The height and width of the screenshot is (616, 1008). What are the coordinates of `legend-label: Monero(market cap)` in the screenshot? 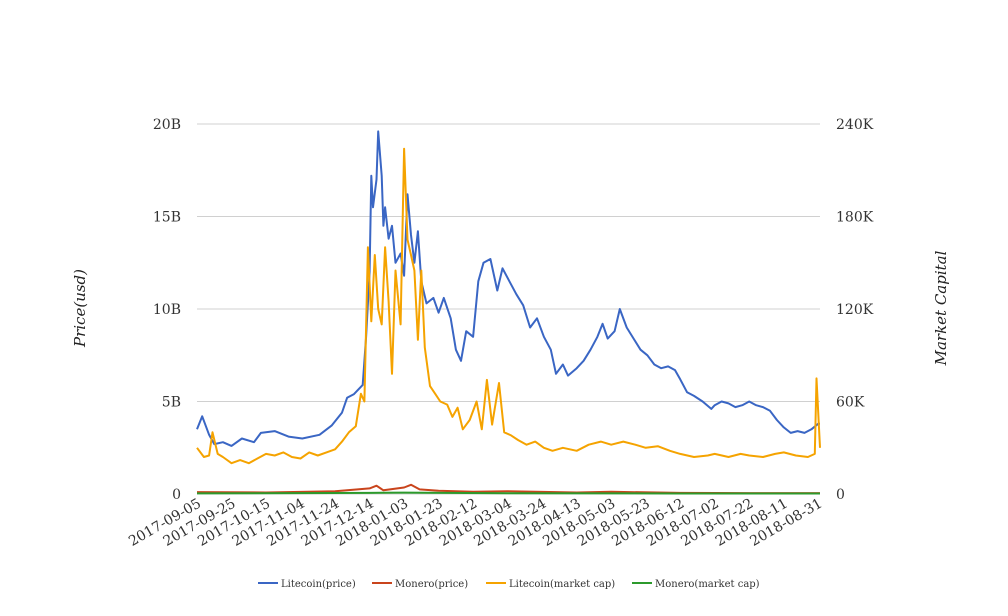 It's located at (707, 584).